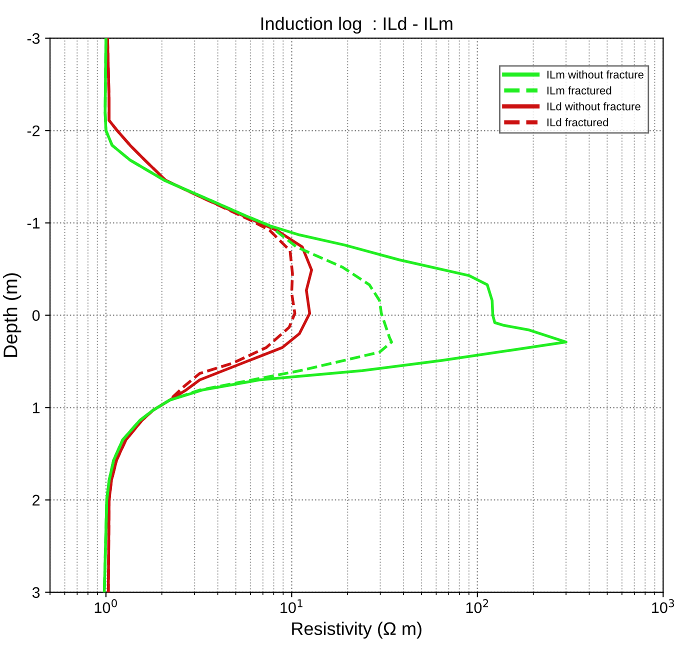  Describe the element at coordinates (36, 408) in the screenshot. I see `y-tick-label: 1` at that location.